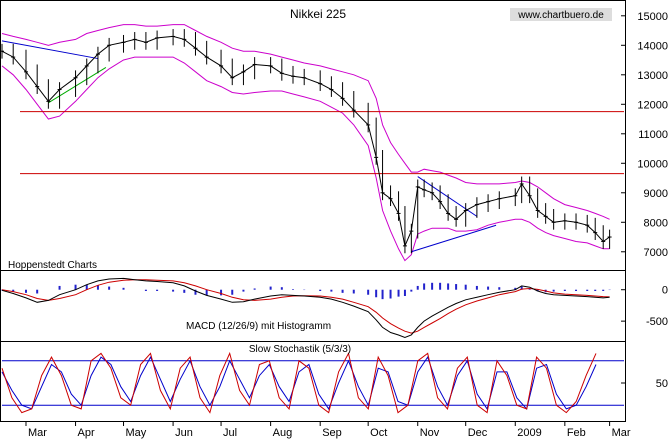 Image resolution: width=672 pixels, height=439 pixels. Describe the element at coordinates (318, 14) in the screenshot. I see `chart-title: Nikkei 225` at that location.